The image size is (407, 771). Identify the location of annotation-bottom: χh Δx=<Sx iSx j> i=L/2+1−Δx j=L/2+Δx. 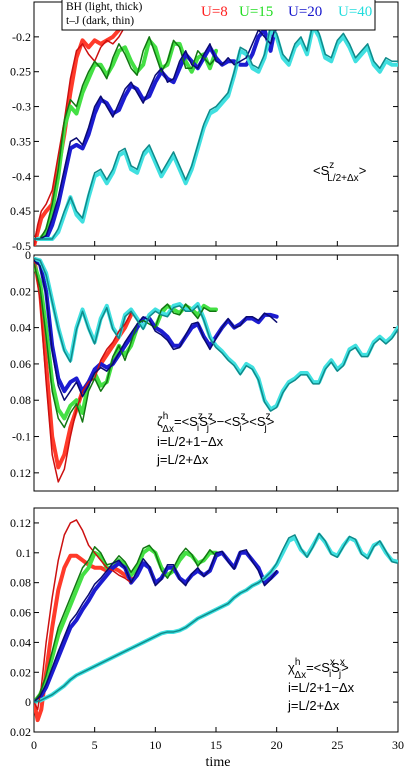
(321, 685).